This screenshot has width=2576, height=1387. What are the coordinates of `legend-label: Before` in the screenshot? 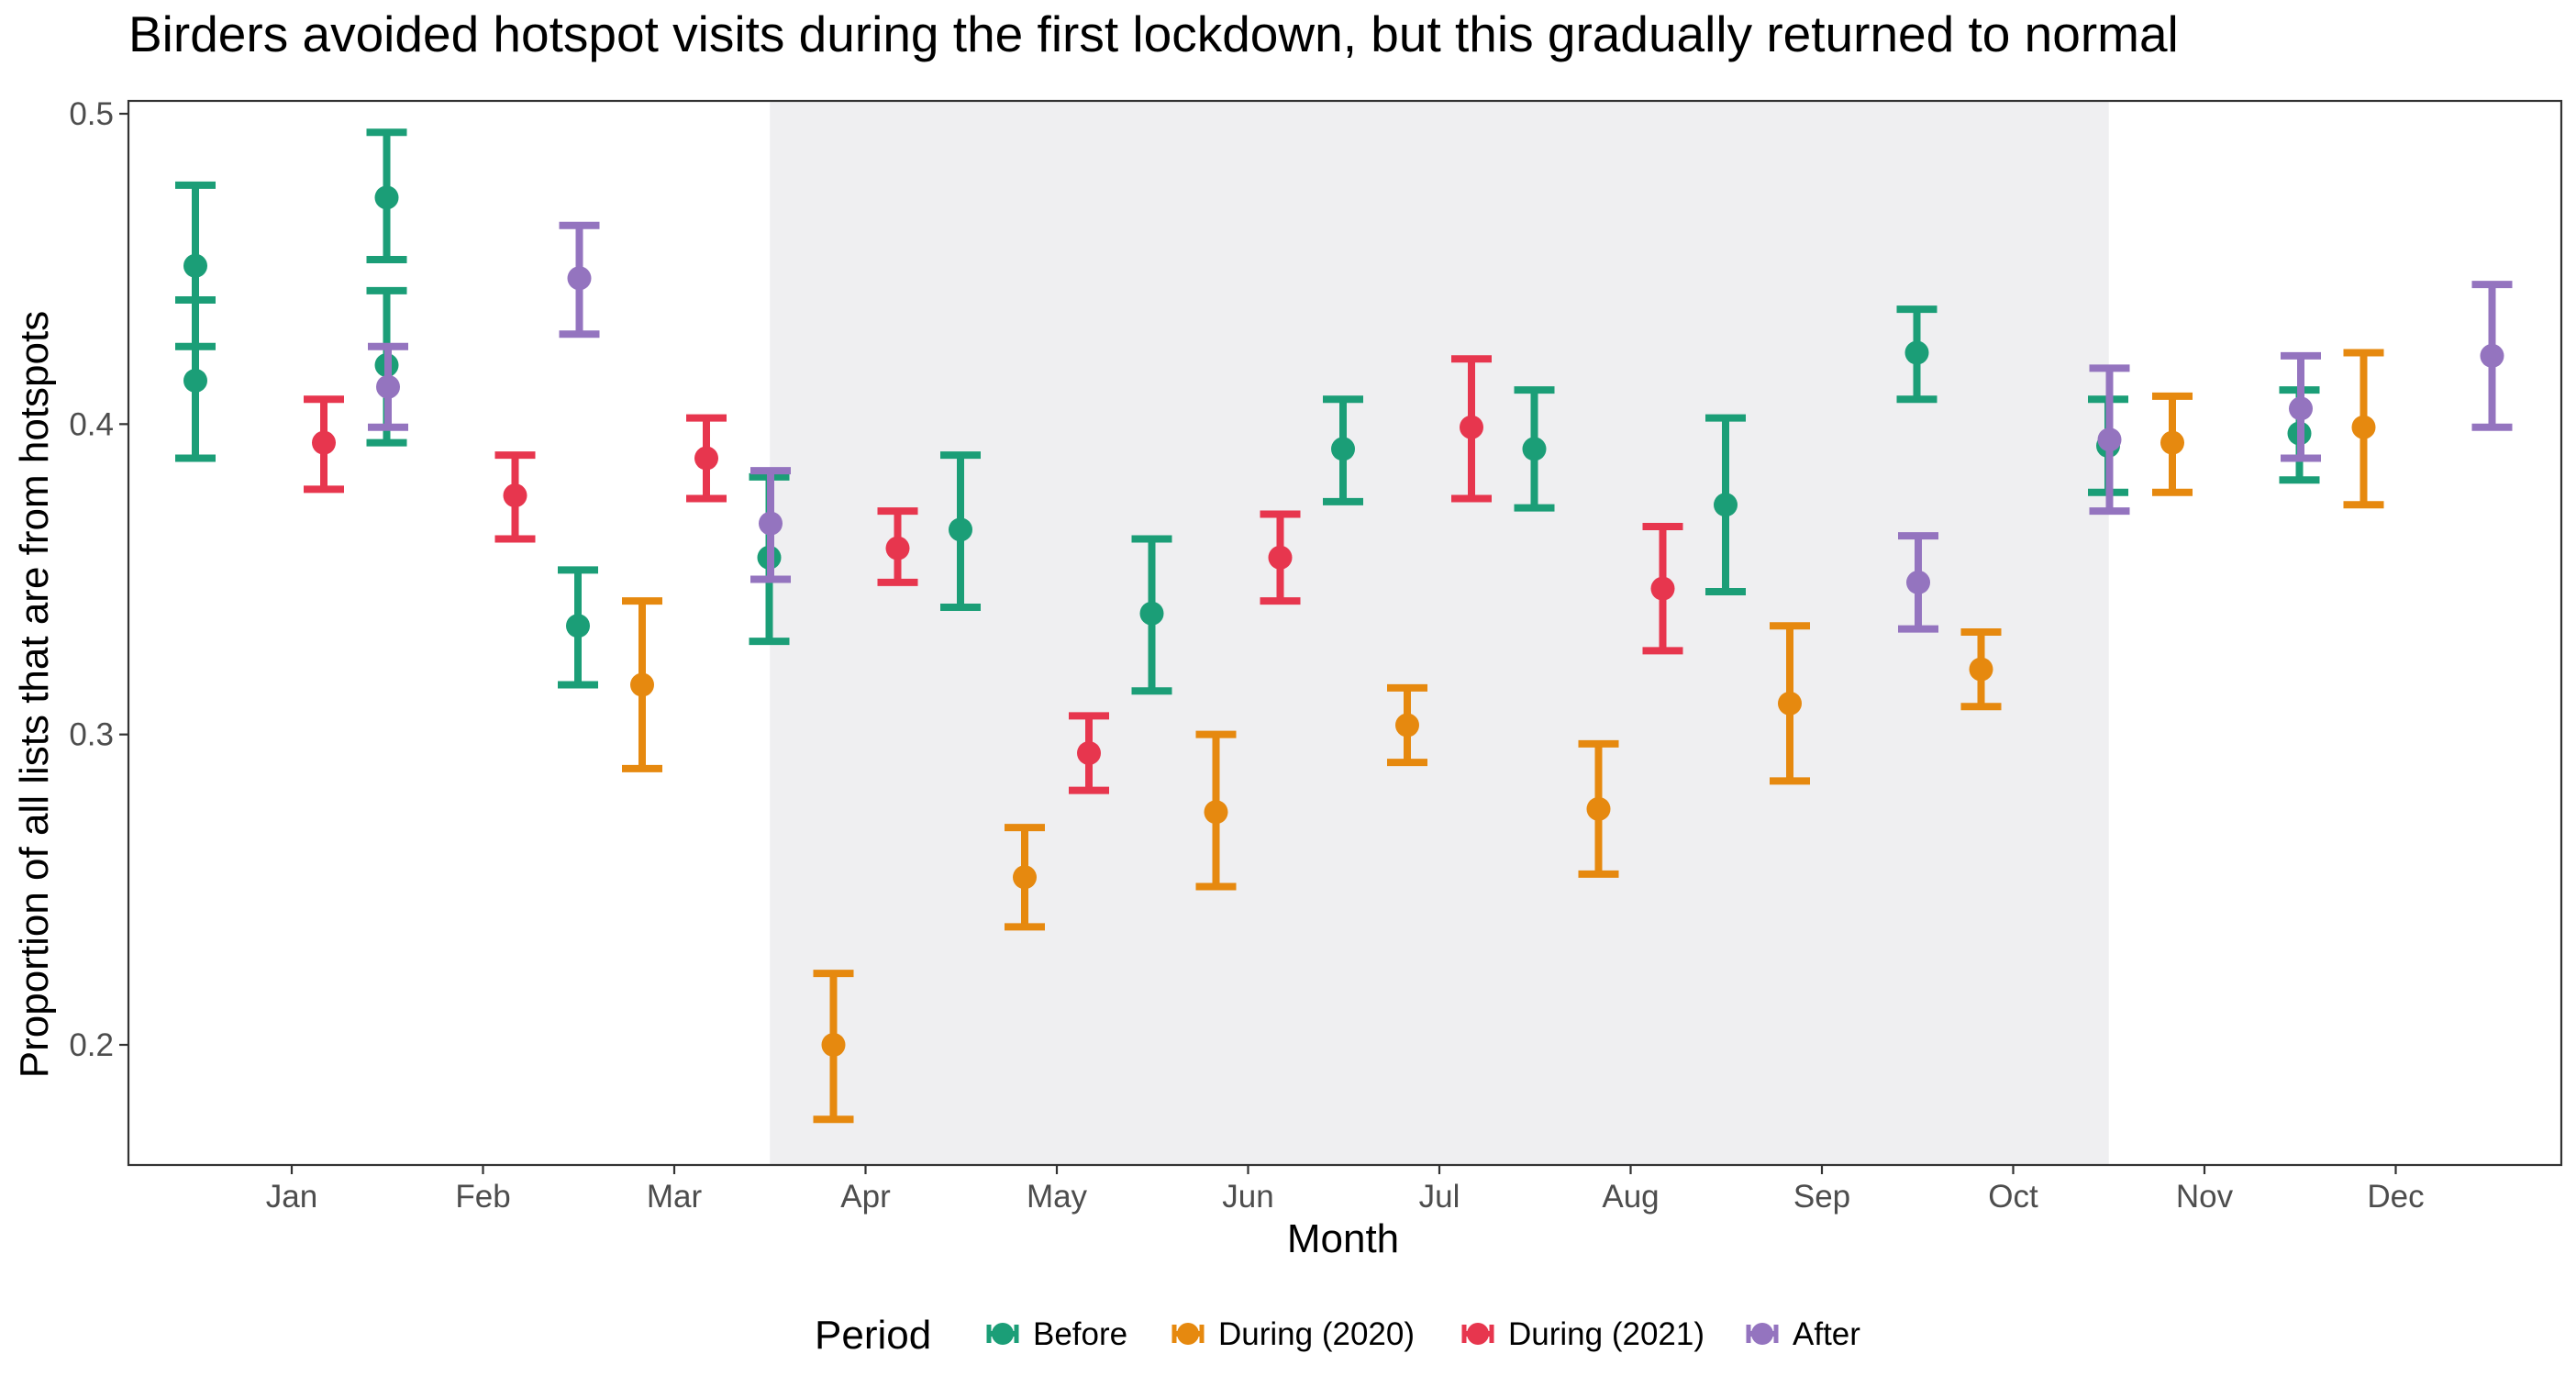 It's located at (1080, 1334).